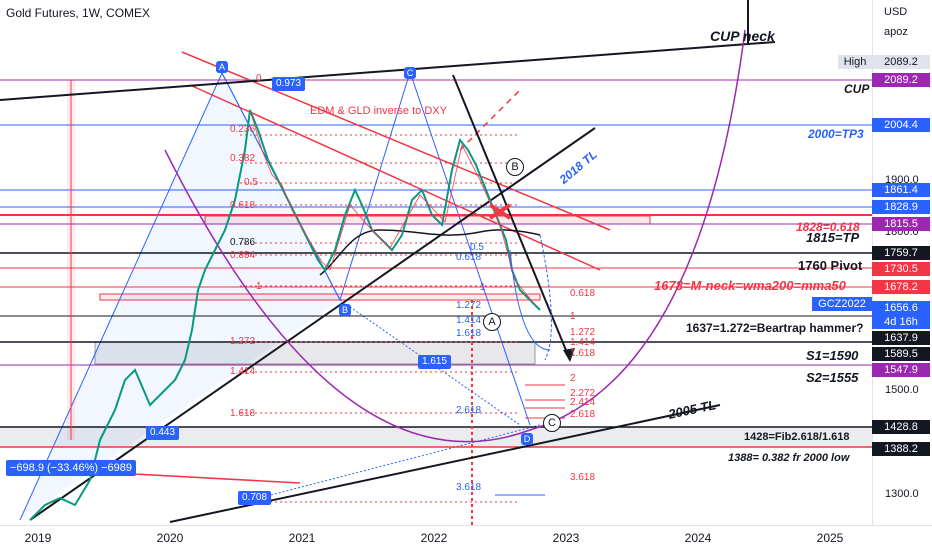 The width and height of the screenshot is (932, 550). What do you see at coordinates (901, 269) in the screenshot?
I see `price-tag-1730: 1730.5` at bounding box center [901, 269].